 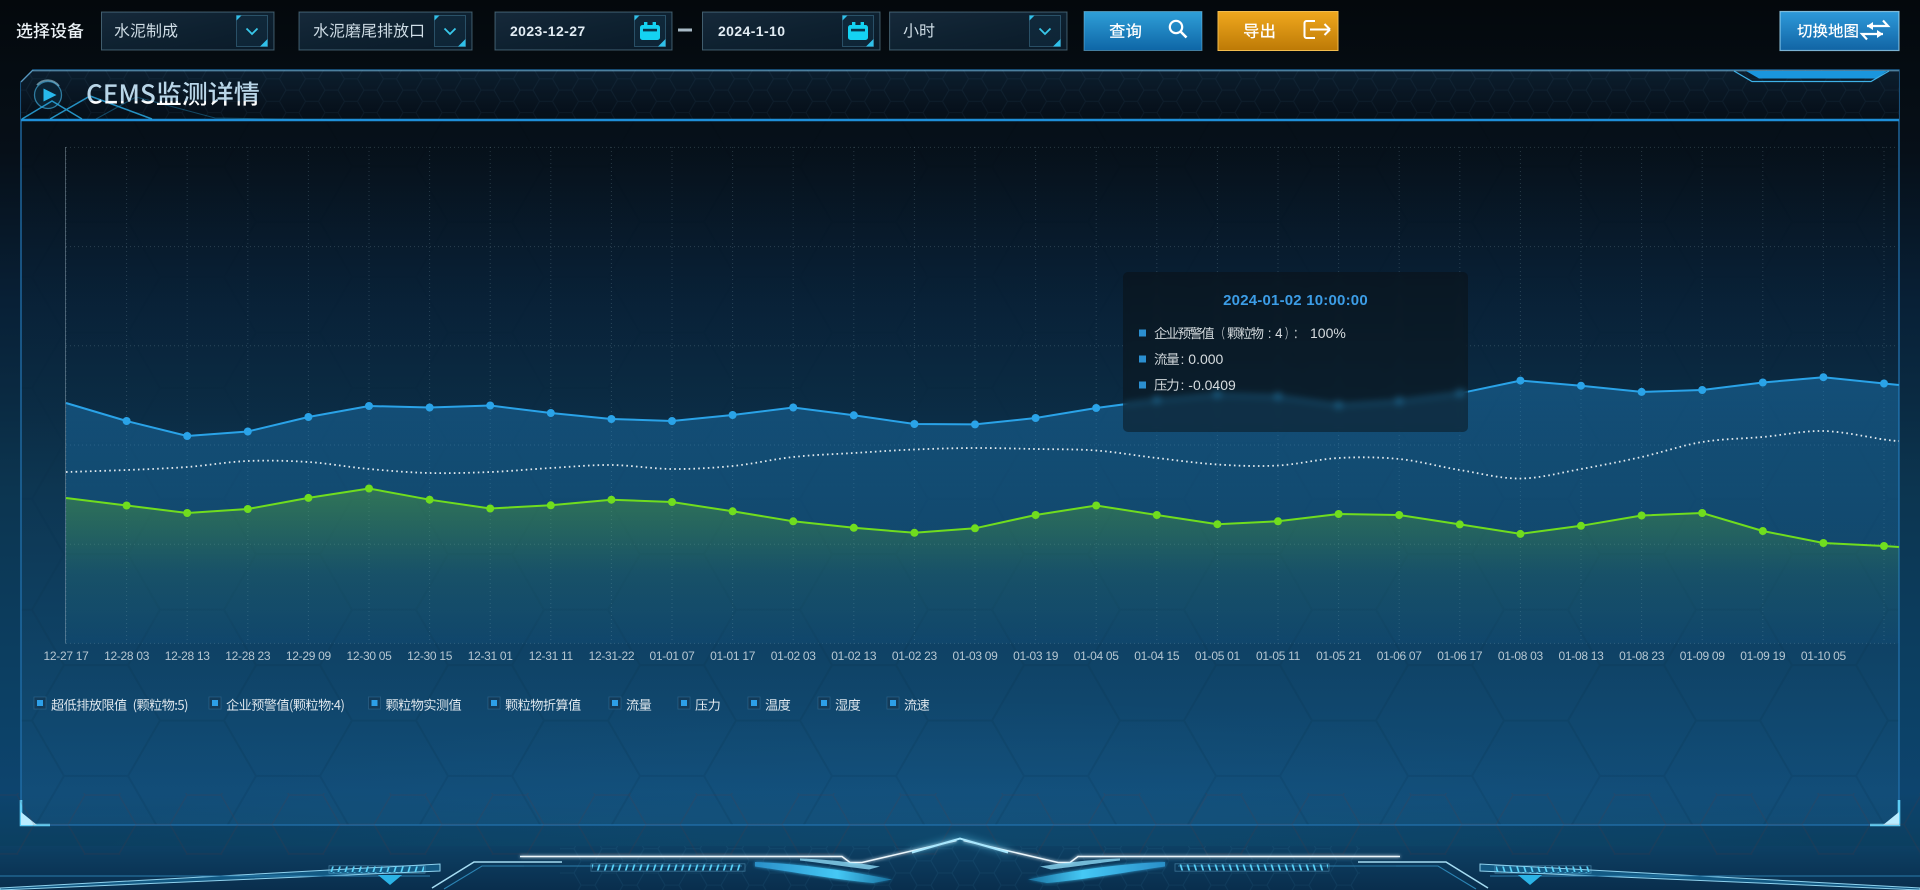 I want to click on svg-text: 2024-1-10, so click(x=751, y=31).